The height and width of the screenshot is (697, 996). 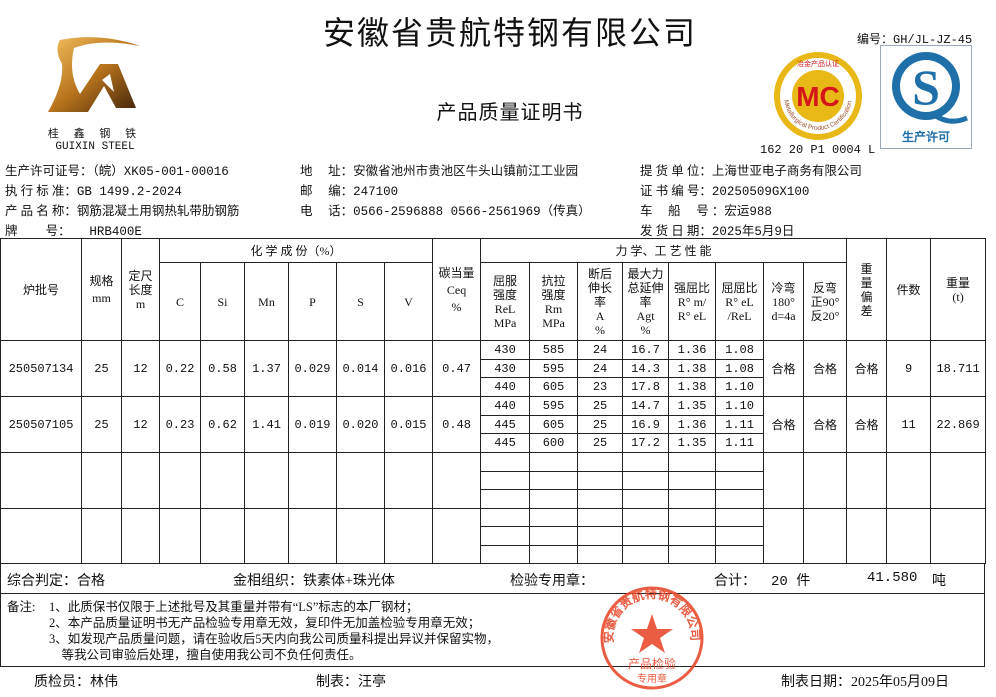 What do you see at coordinates (457, 425) in the screenshot?
I see `ceq-value: 0.48` at bounding box center [457, 425].